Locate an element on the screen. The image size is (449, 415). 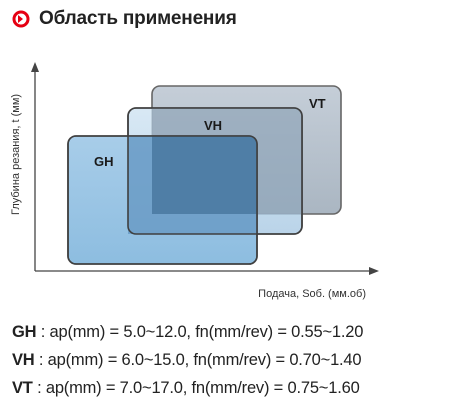
y-axis-arrow-icon is located at coordinates (35, 67).